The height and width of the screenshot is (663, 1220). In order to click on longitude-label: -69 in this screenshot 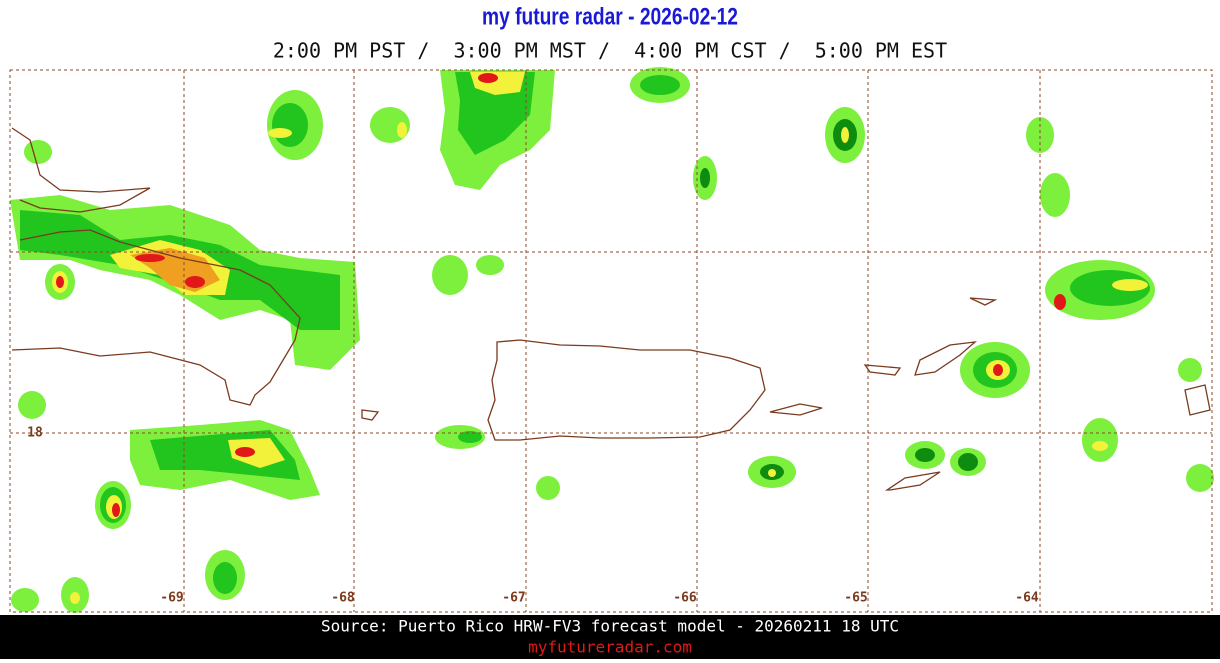, I will do `click(171, 598)`.